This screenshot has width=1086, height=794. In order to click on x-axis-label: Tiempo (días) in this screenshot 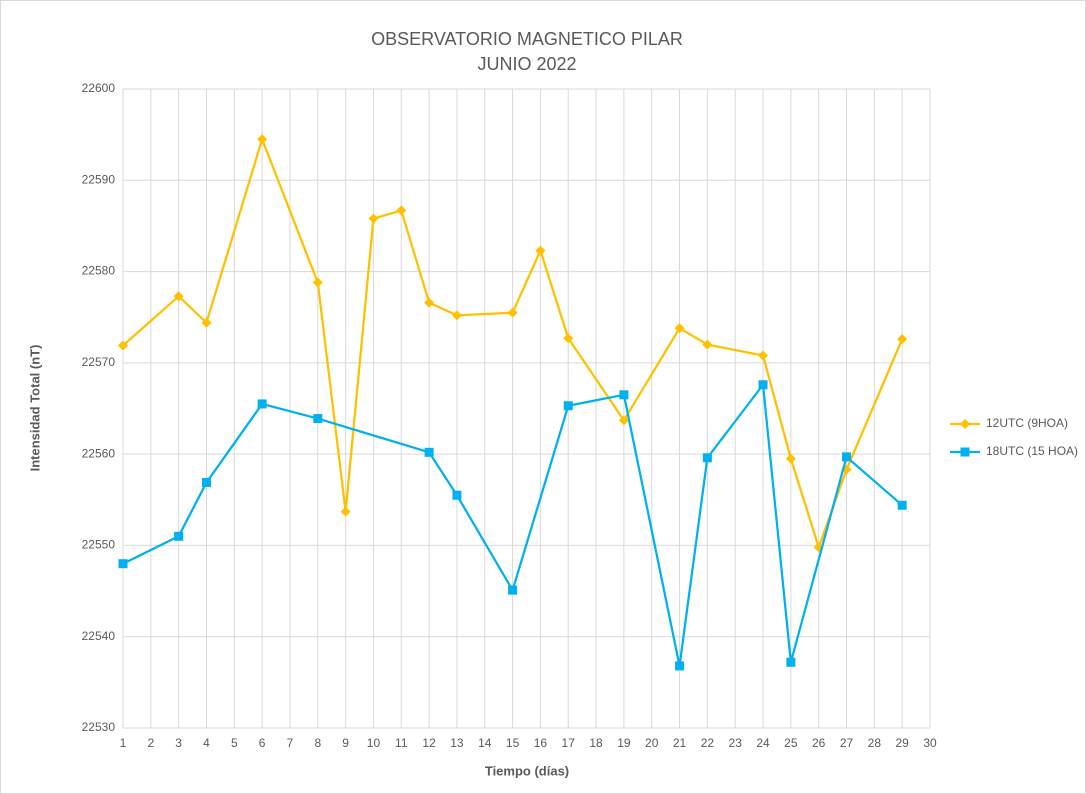, I will do `click(527, 770)`.